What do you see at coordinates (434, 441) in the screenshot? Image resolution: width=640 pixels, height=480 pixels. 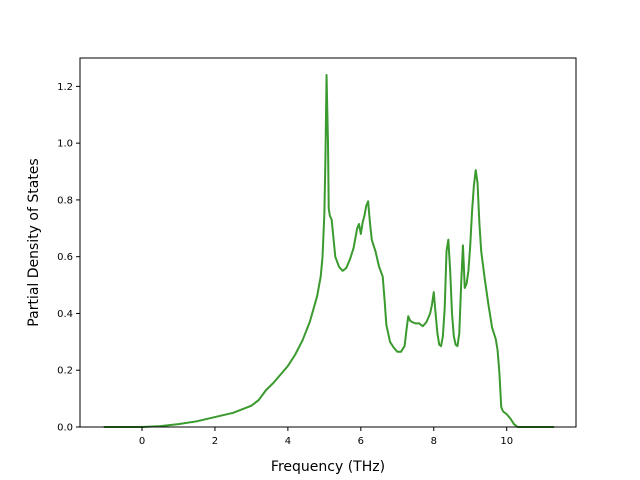 I see `x-tick-label: 8` at bounding box center [434, 441].